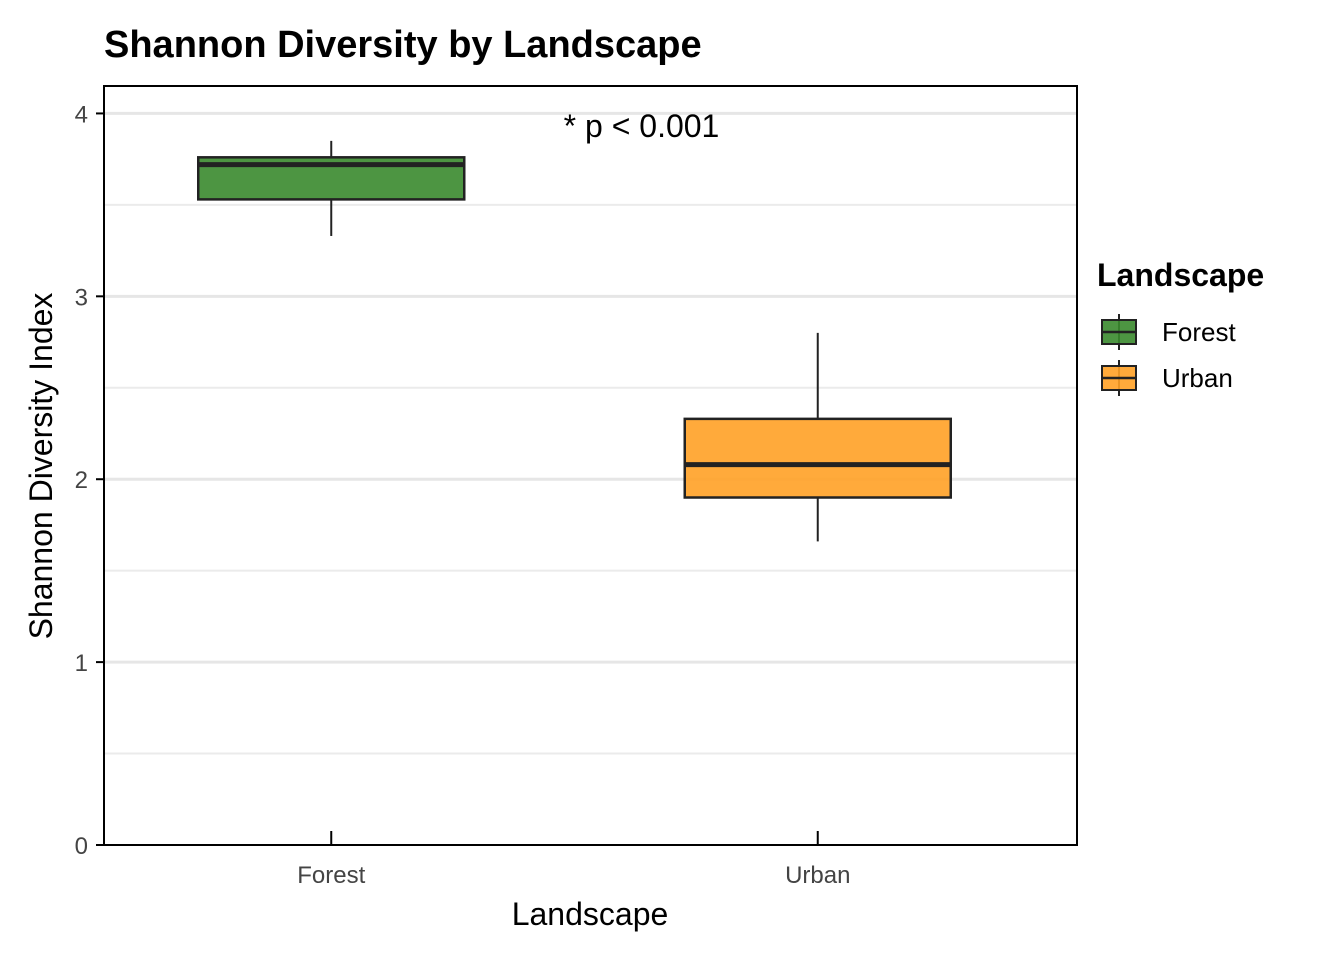  Describe the element at coordinates (41, 466) in the screenshot. I see `y-axis-title: Shannon Diversity Index` at that location.